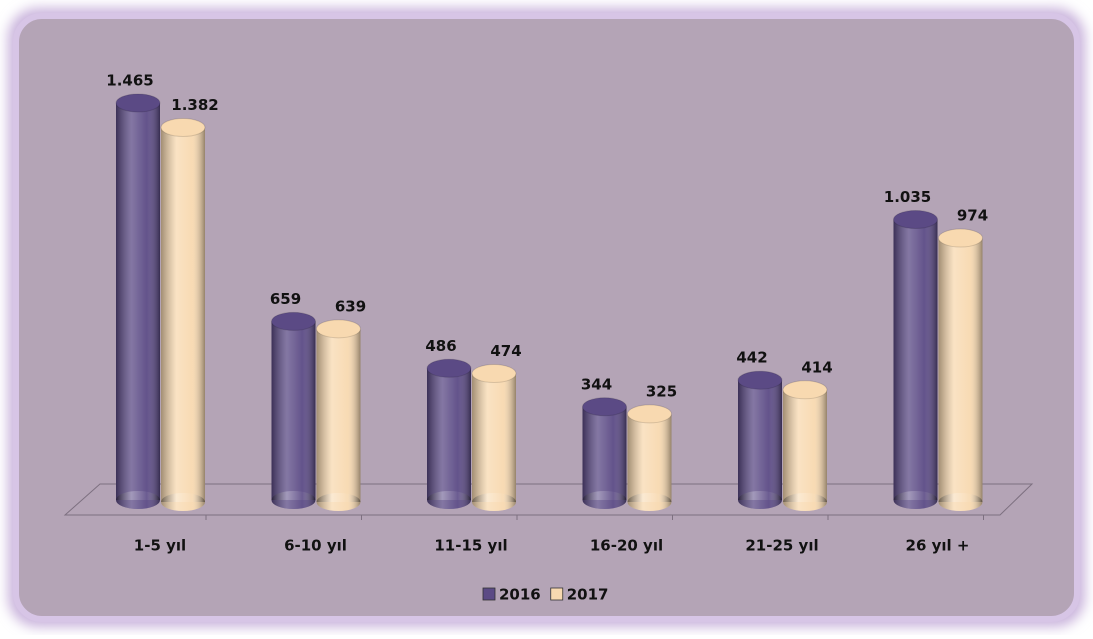  I want to click on x-tick-label: 16-20 yıl, so click(626, 546).